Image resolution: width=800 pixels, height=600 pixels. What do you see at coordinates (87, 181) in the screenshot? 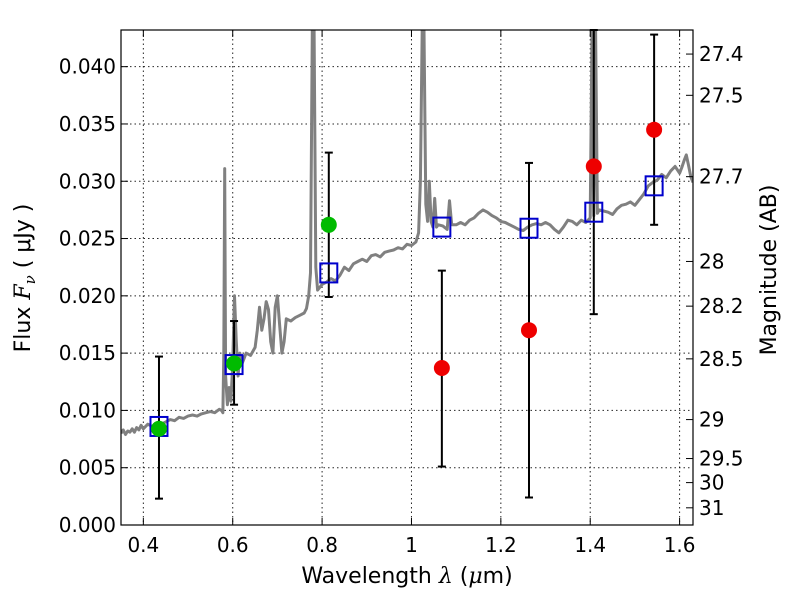
I see `y-tick-label: 0.030` at bounding box center [87, 181].